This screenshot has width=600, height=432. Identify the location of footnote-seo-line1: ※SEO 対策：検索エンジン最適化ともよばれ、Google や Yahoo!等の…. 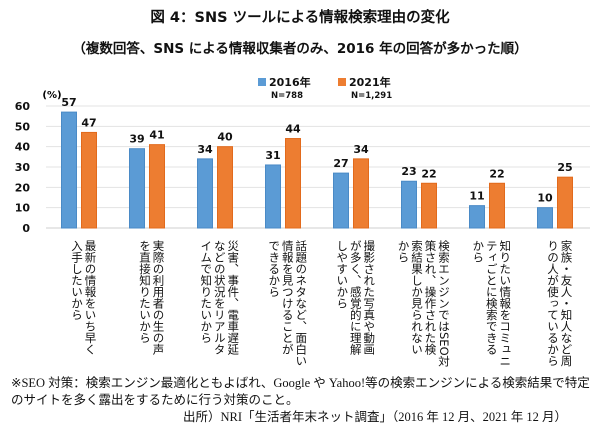
(300, 383).